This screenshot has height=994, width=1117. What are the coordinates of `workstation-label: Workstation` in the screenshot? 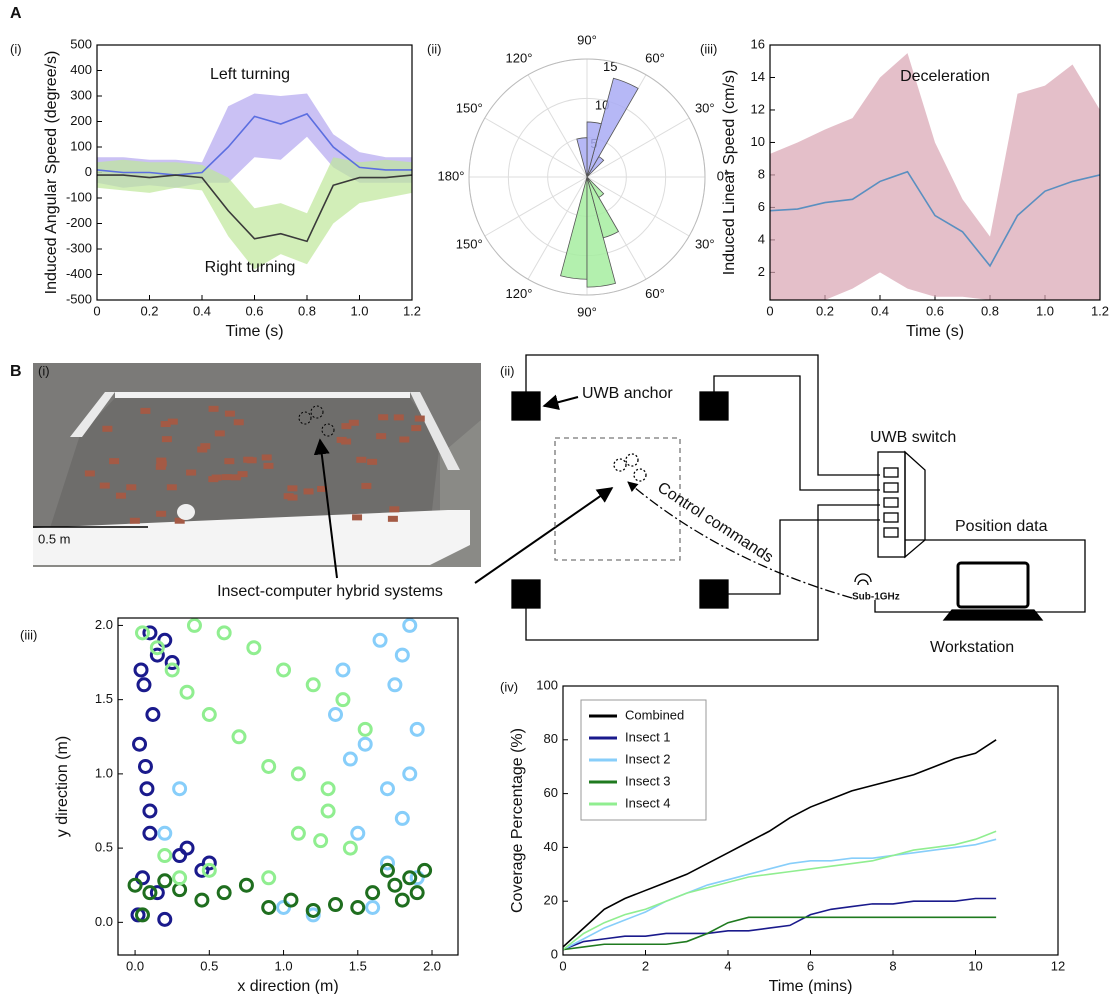 It's located at (972, 647).